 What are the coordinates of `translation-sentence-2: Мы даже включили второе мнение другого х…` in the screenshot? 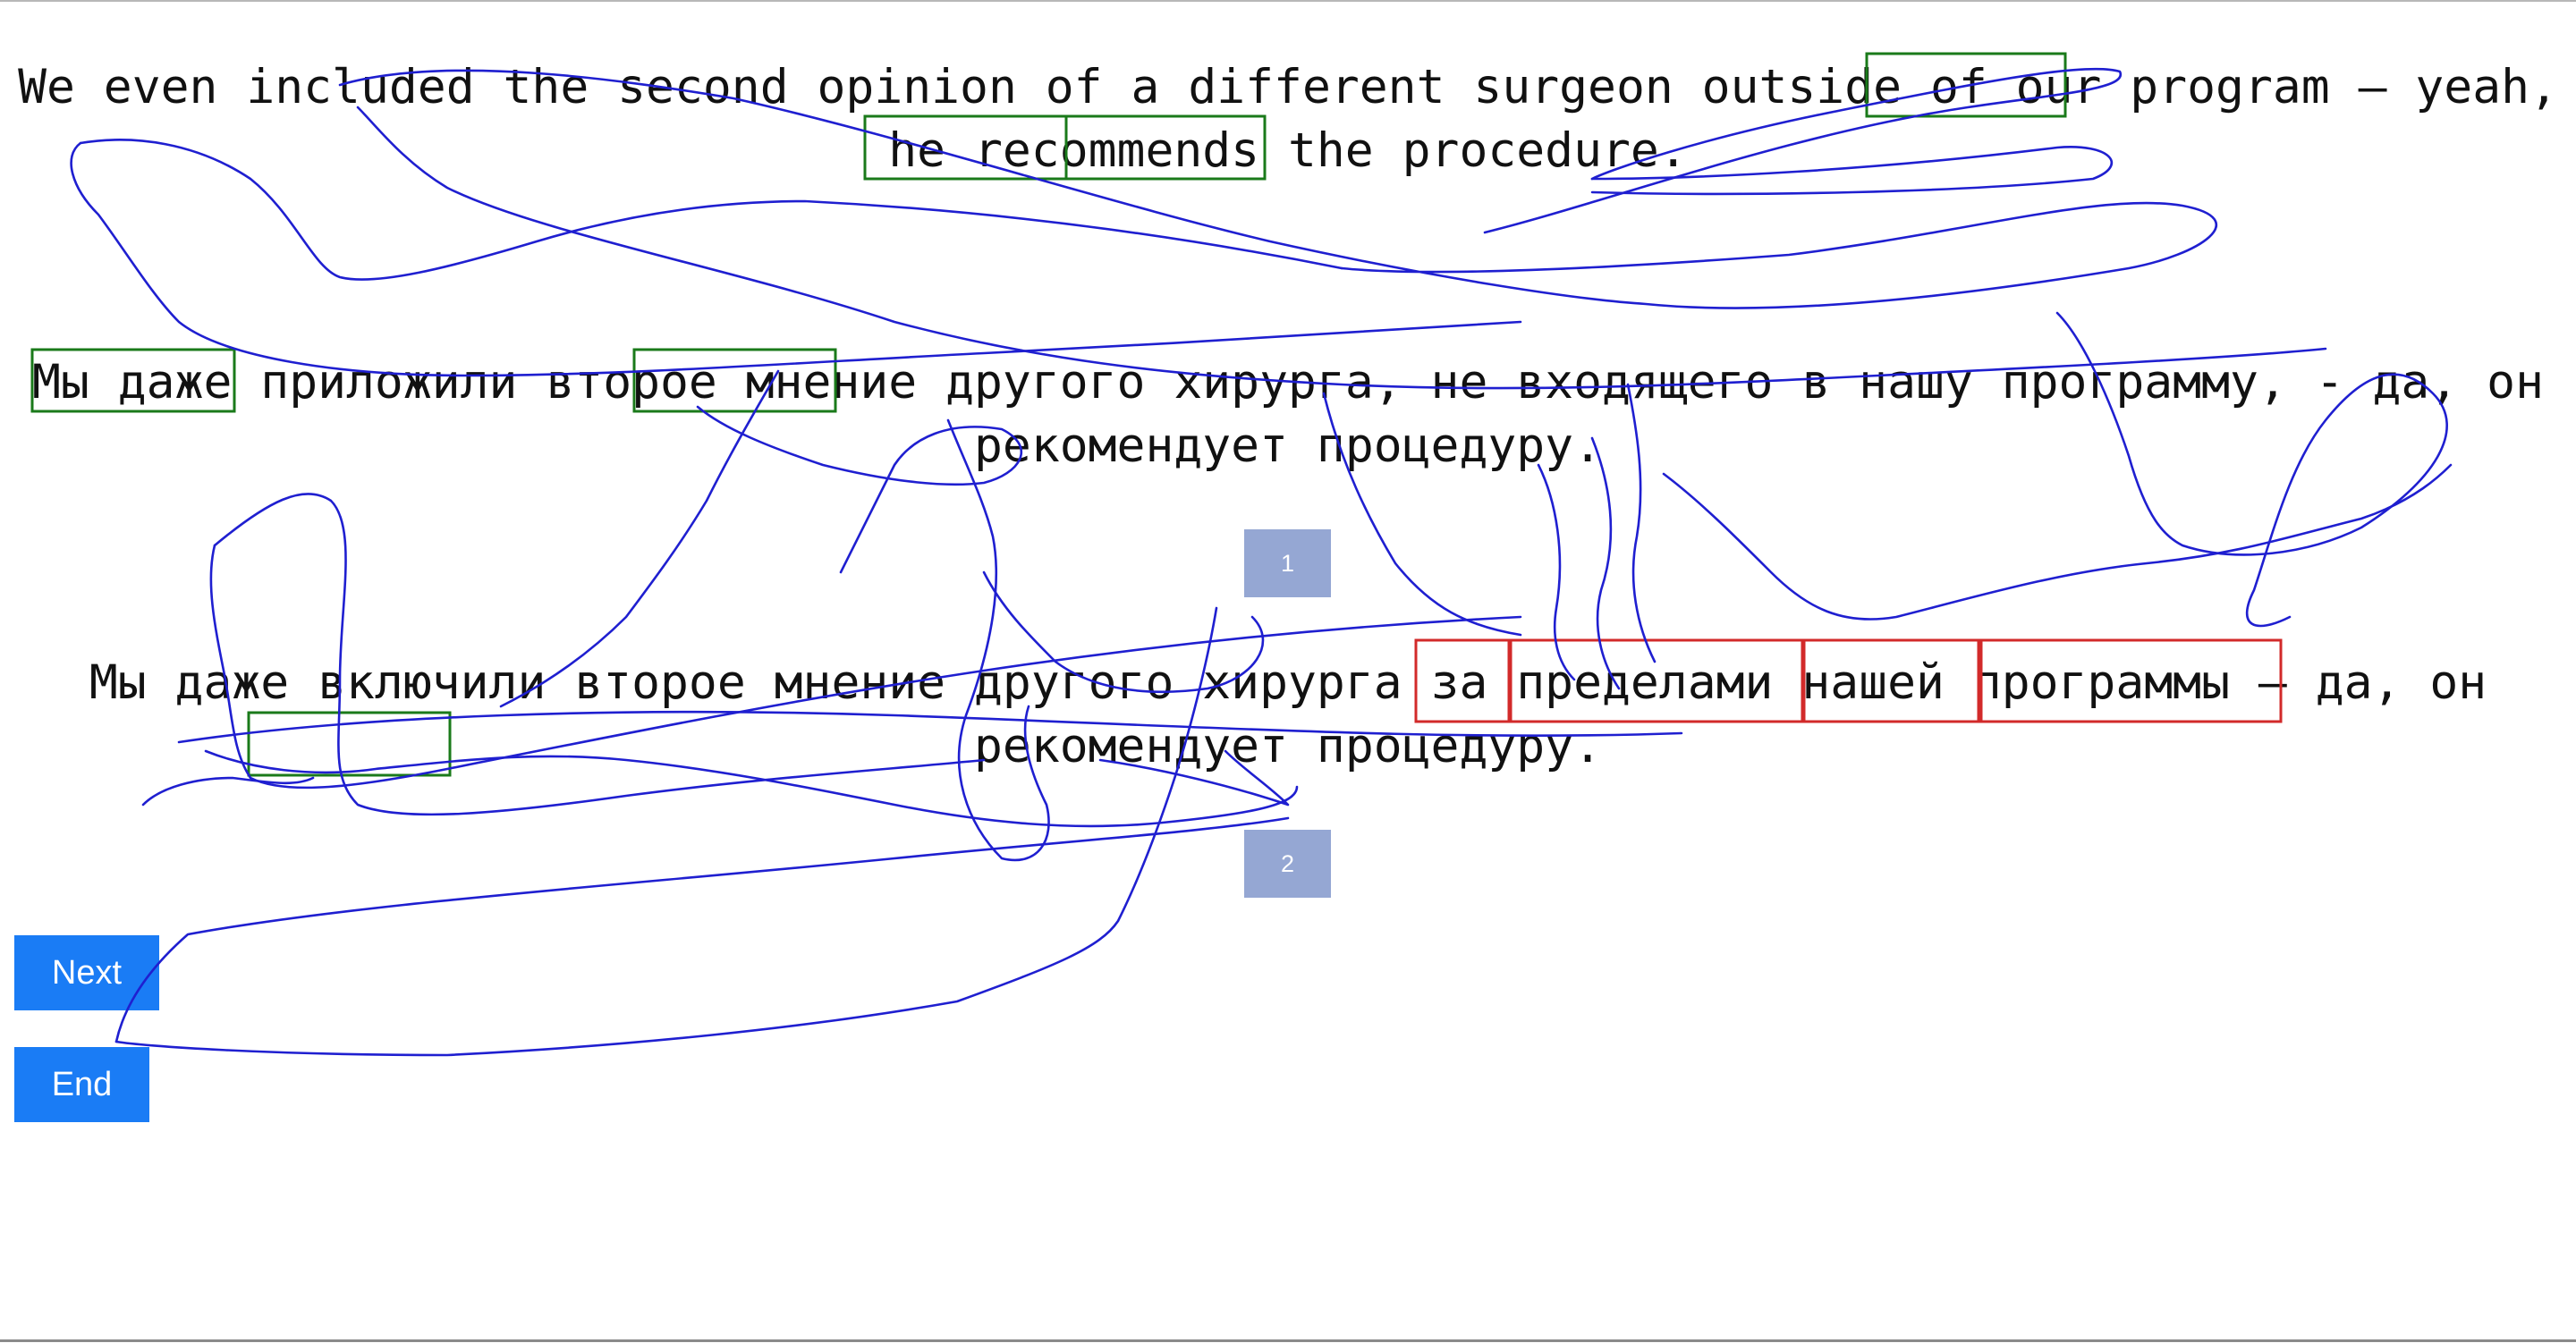 It's located at (1288, 714).